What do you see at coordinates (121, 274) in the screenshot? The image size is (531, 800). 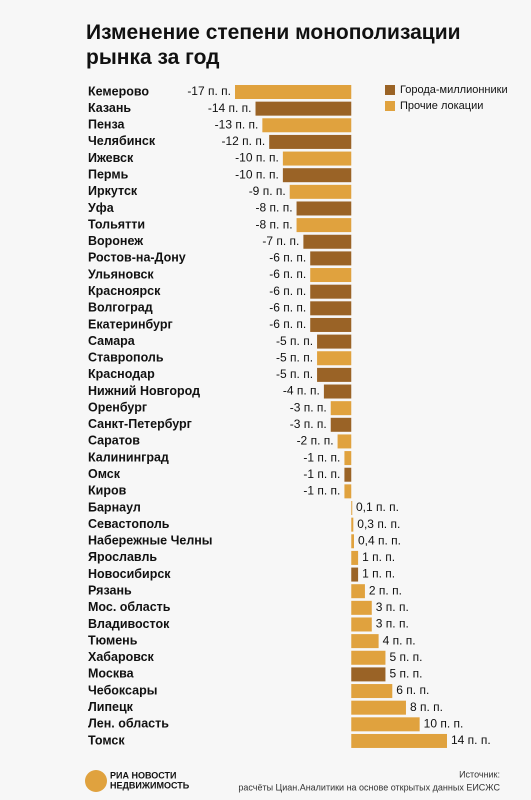 I see `category-label: Ульяновск` at bounding box center [121, 274].